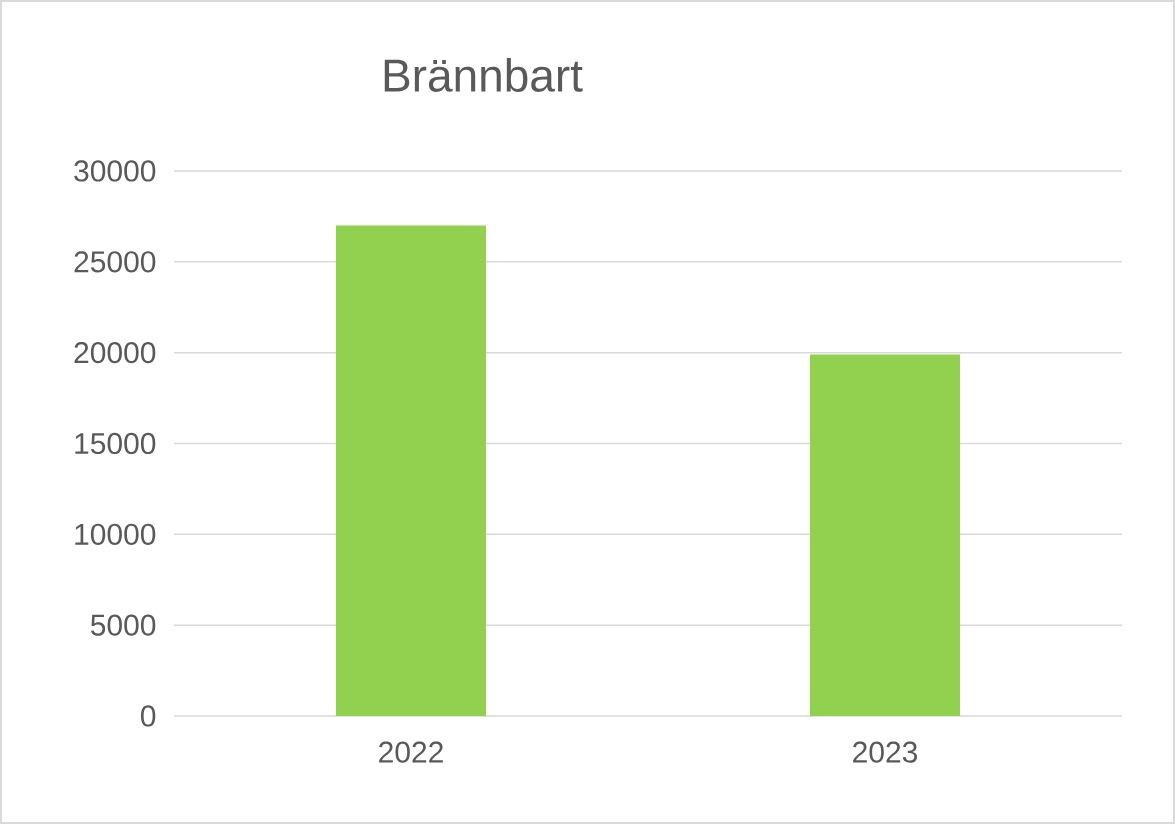 This screenshot has width=1175, height=824. What do you see at coordinates (148, 716) in the screenshot?
I see `y-tick-label: 0` at bounding box center [148, 716].